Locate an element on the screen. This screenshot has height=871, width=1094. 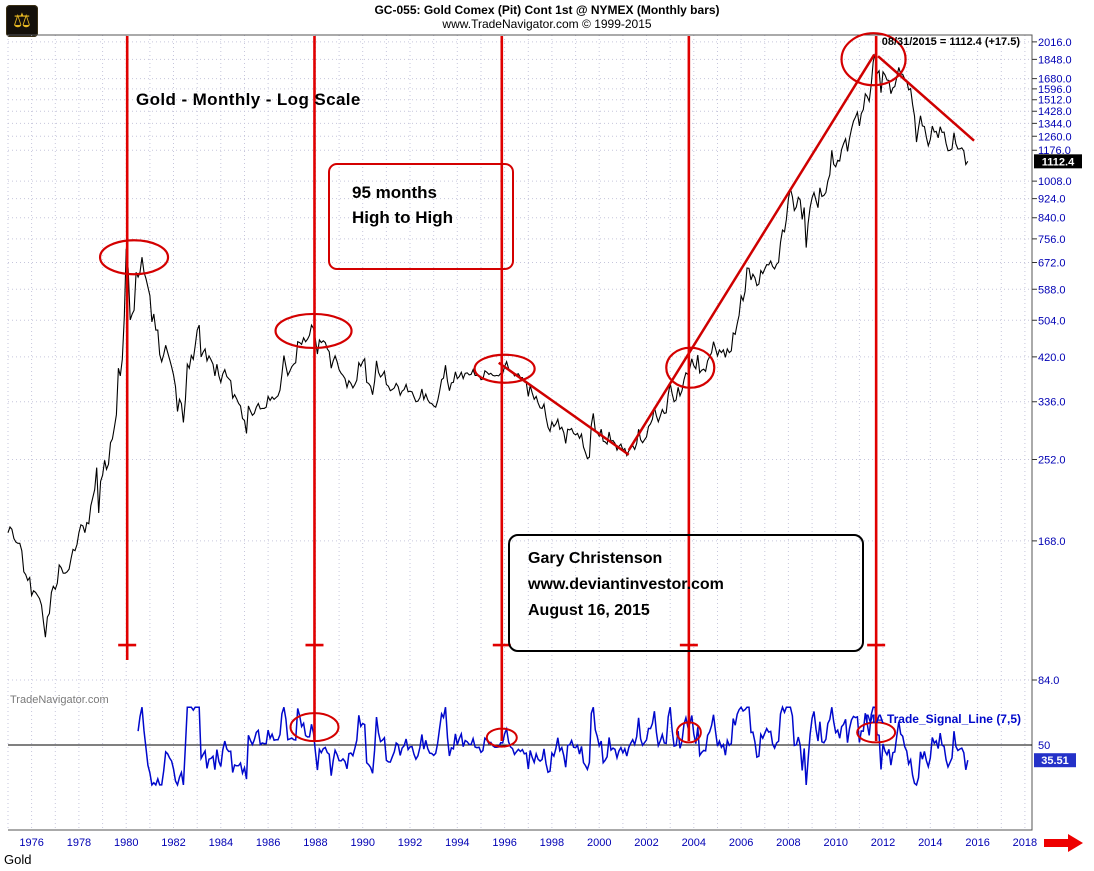
credit-author: Gary Christenson is located at coordinates (595, 558).